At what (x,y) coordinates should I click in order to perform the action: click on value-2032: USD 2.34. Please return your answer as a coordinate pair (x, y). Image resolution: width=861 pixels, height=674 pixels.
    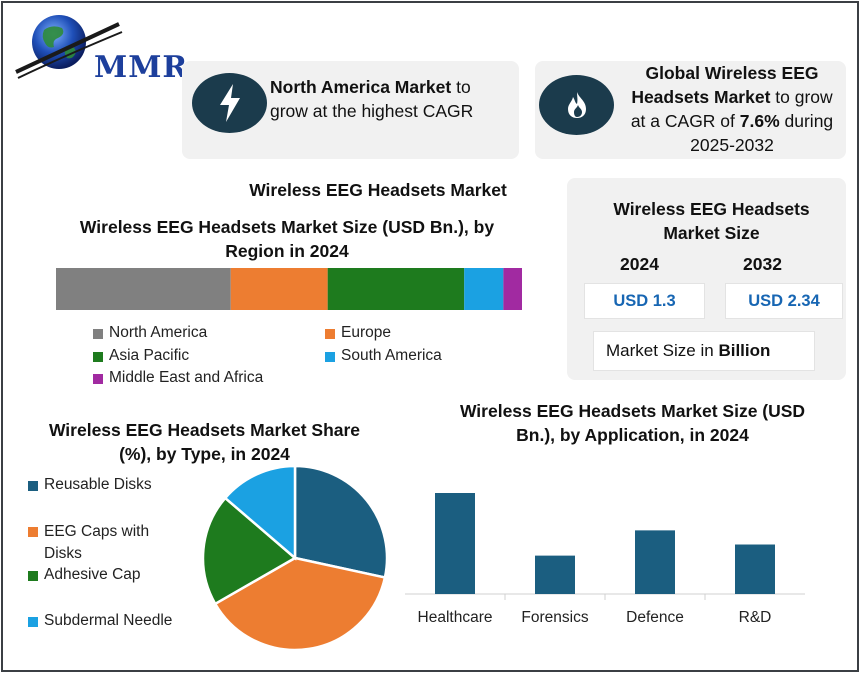
    Looking at the image, I should click on (784, 301).